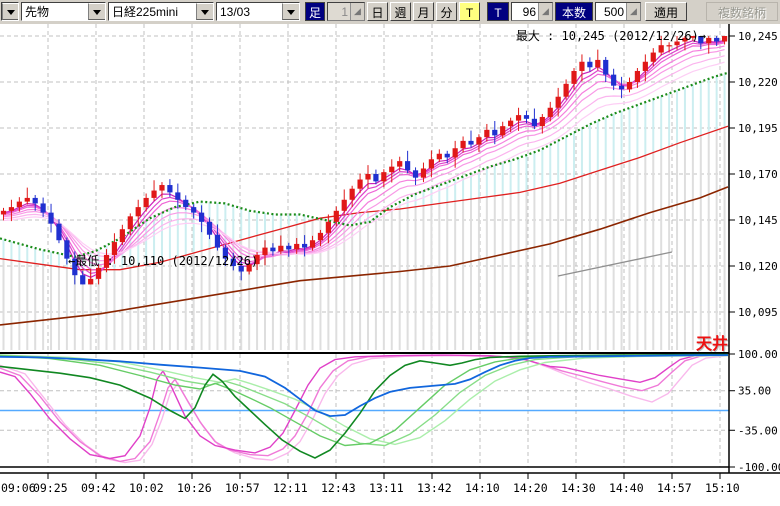 This screenshot has height=506, width=780. I want to click on apply-button: 適用, so click(666, 11).